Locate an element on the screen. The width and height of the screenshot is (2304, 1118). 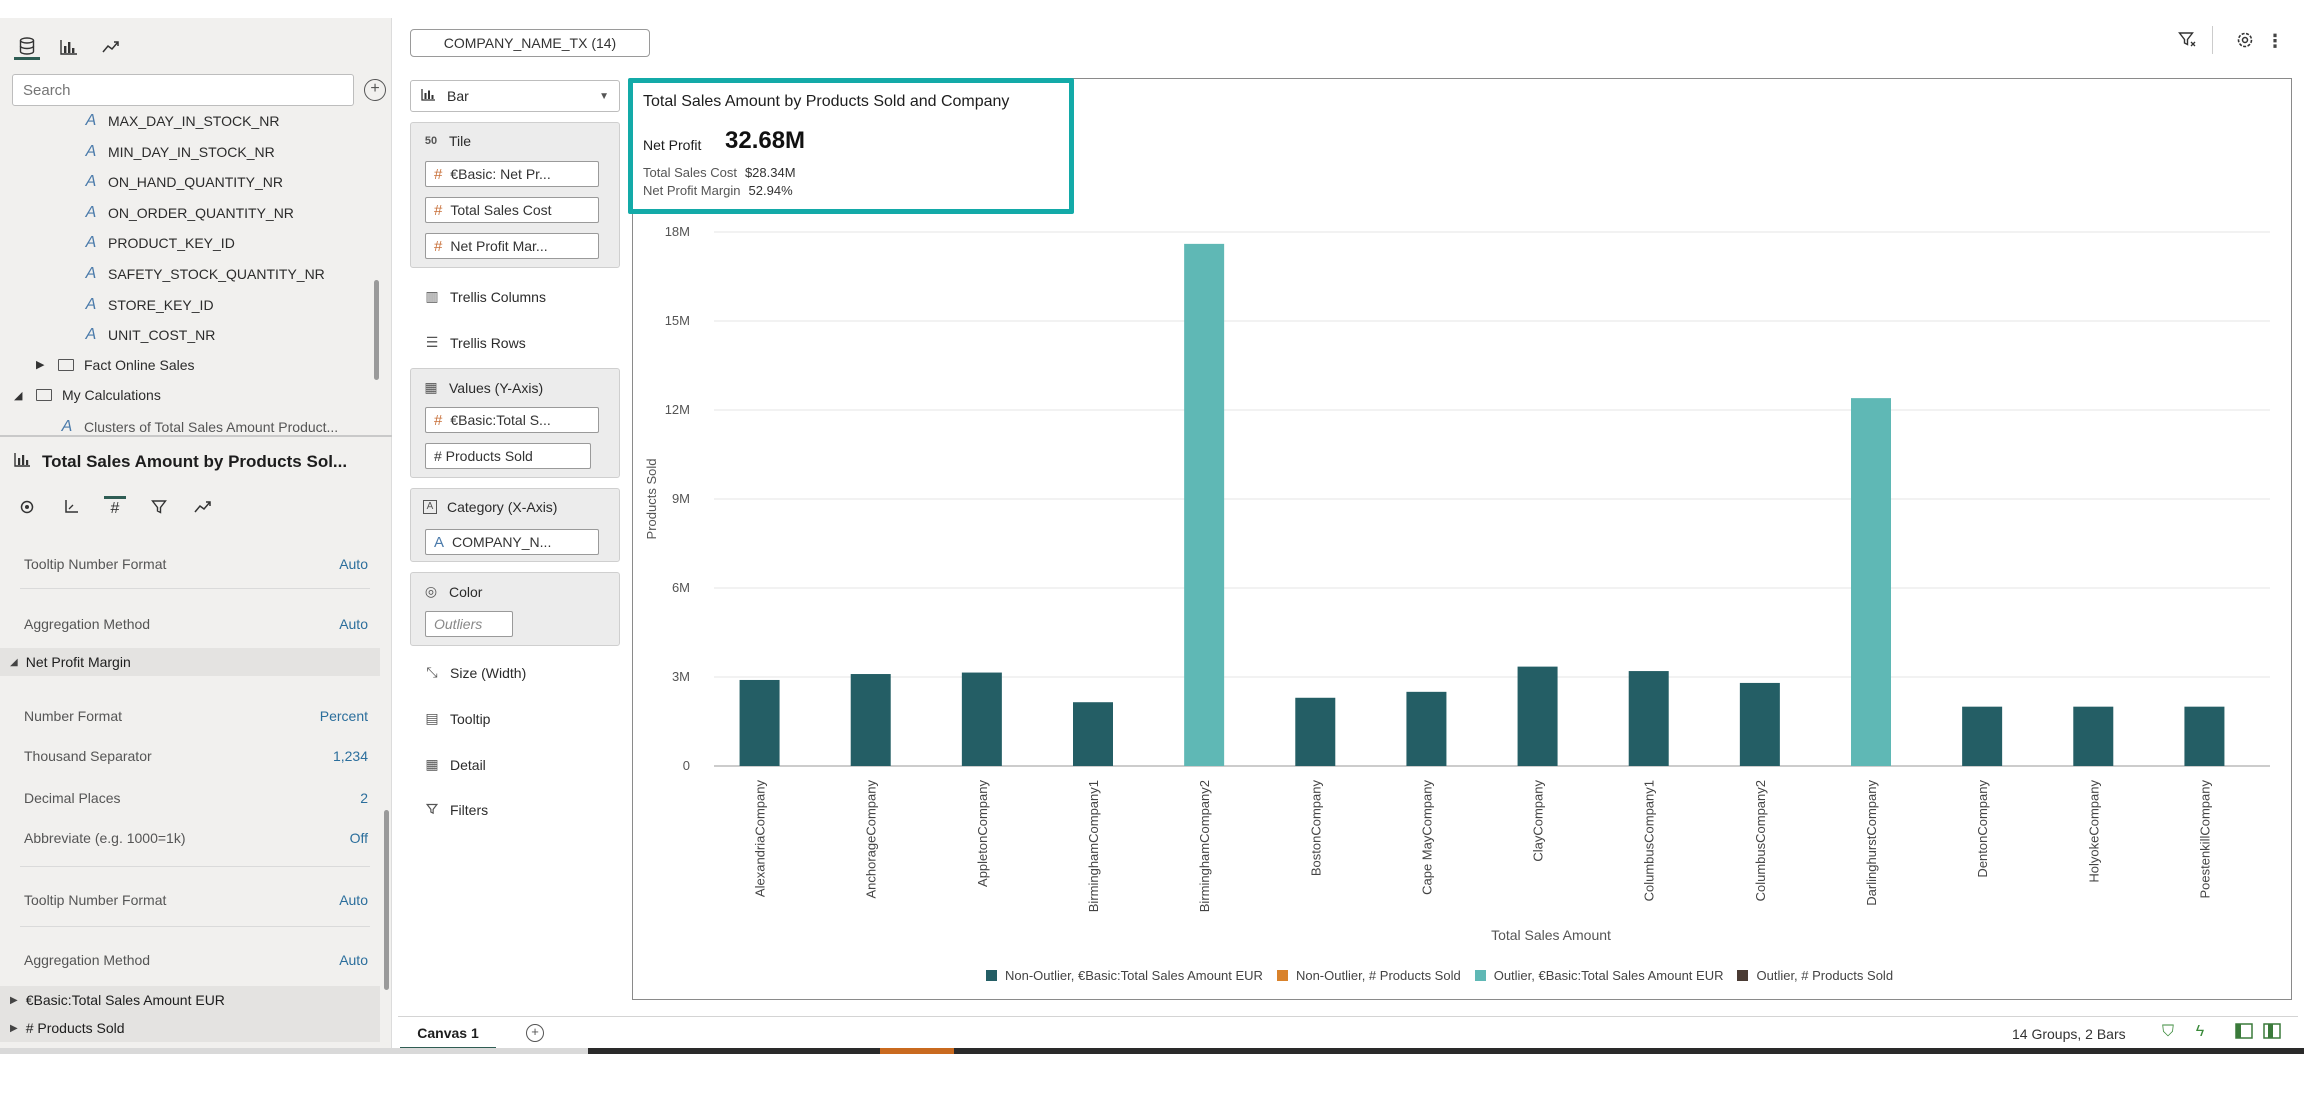
property-row: Decimal Places 2 is located at coordinates (196, 798).